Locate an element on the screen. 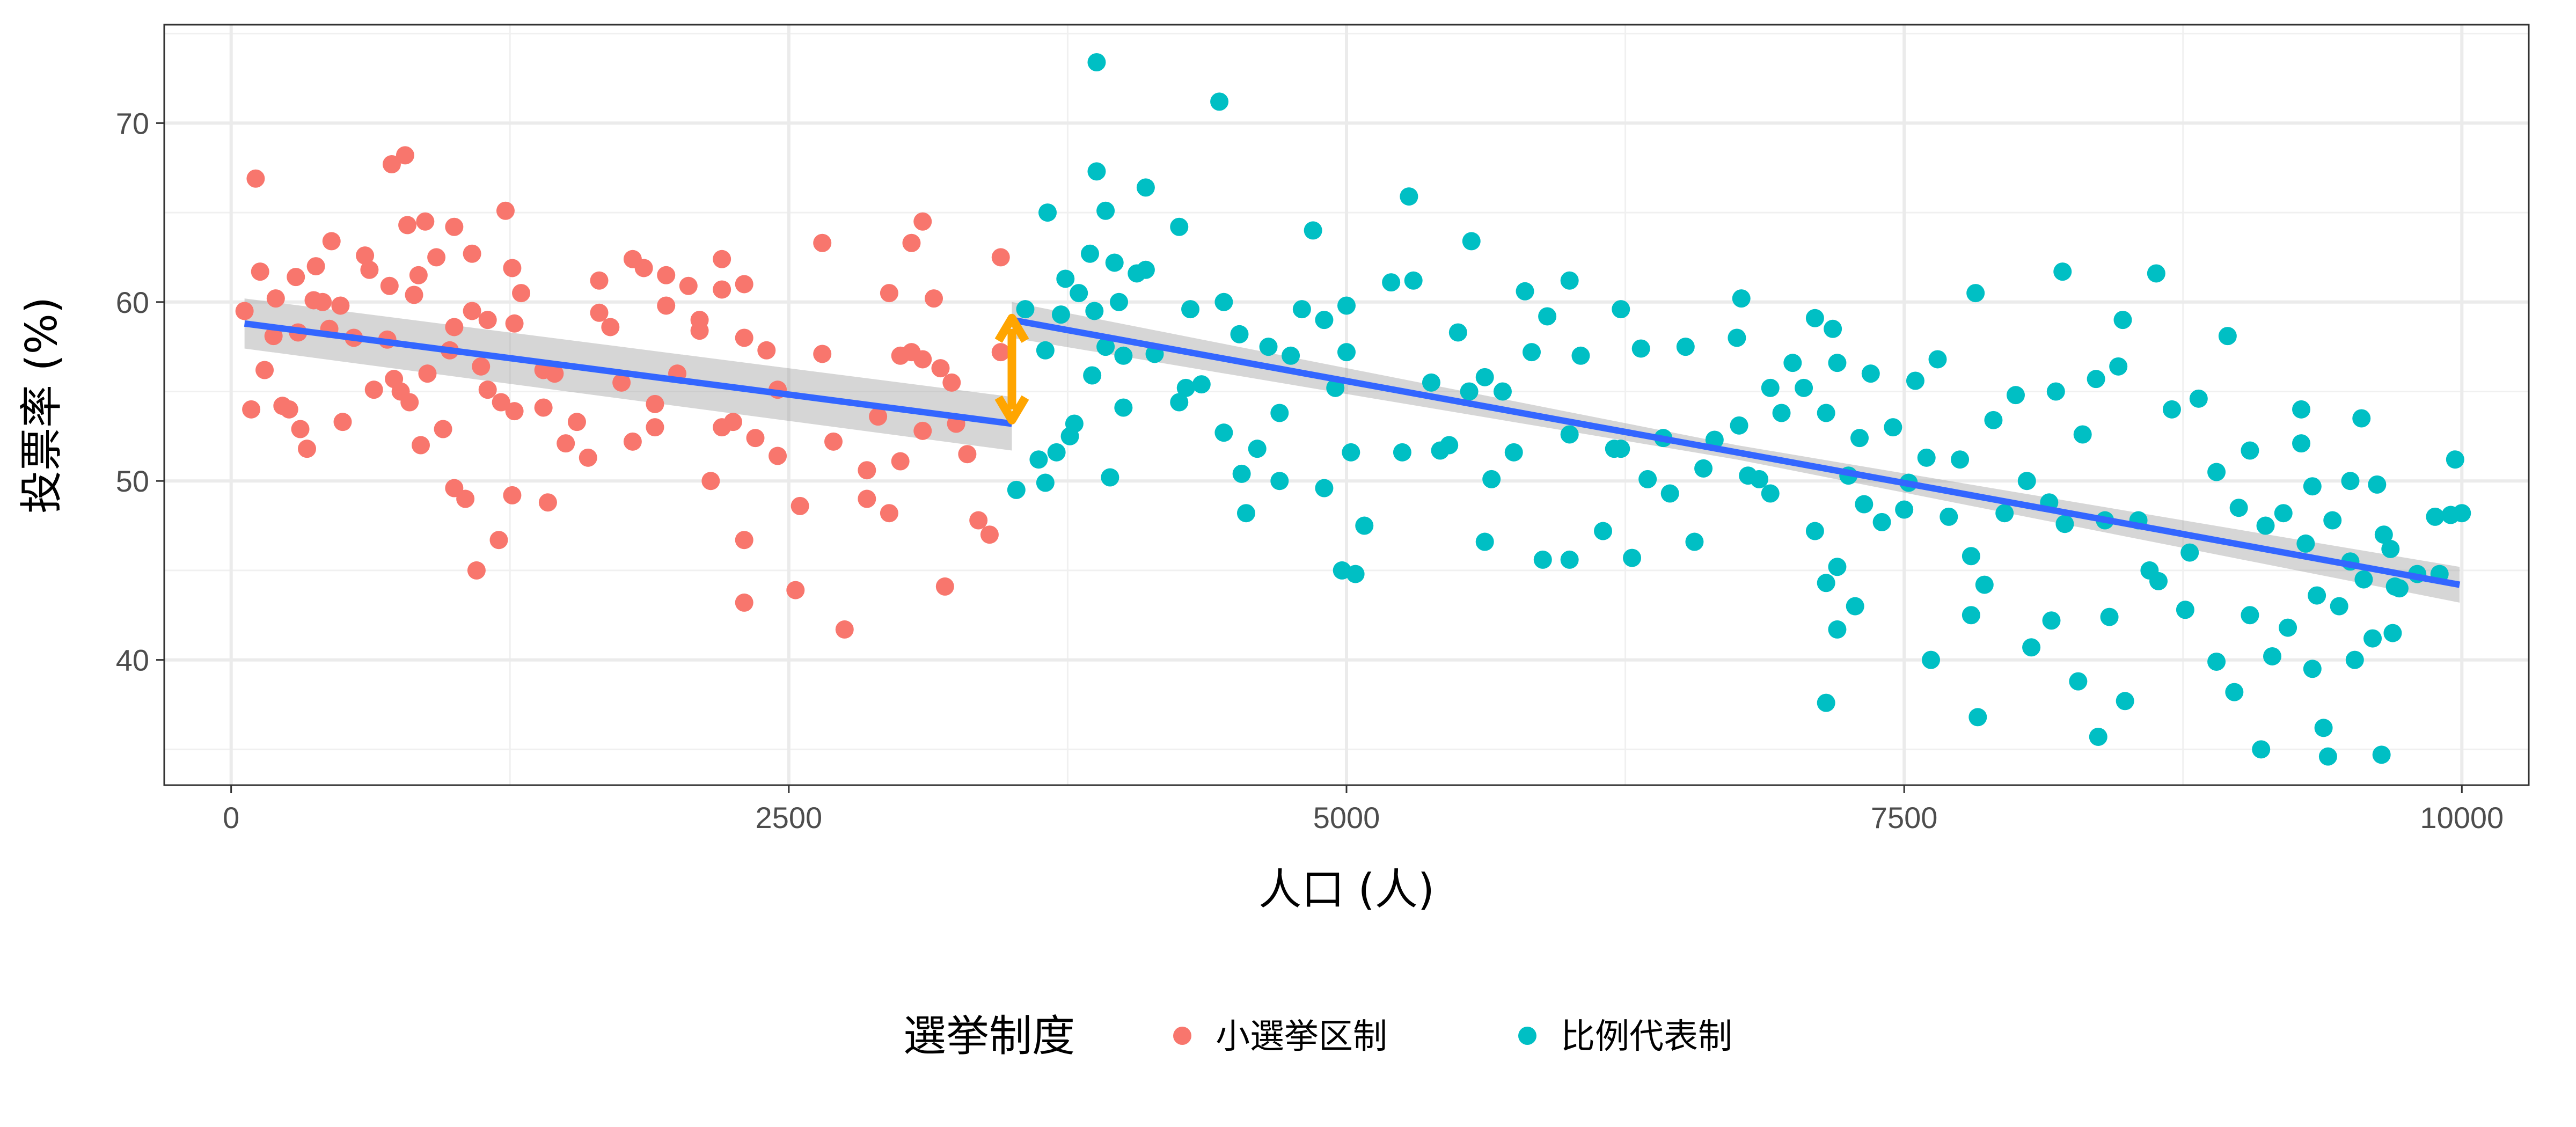  legend-title: 選挙制度 is located at coordinates (989, 1036).